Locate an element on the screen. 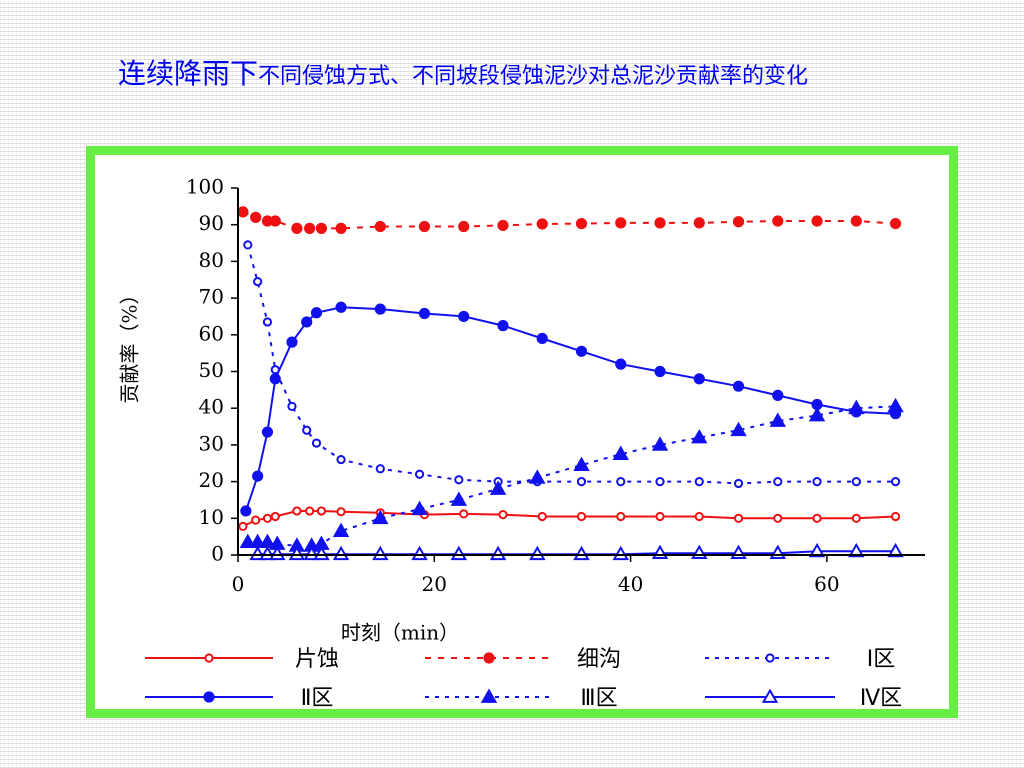 The image size is (1024, 768). y-tick-label: 50 is located at coordinates (211, 370).